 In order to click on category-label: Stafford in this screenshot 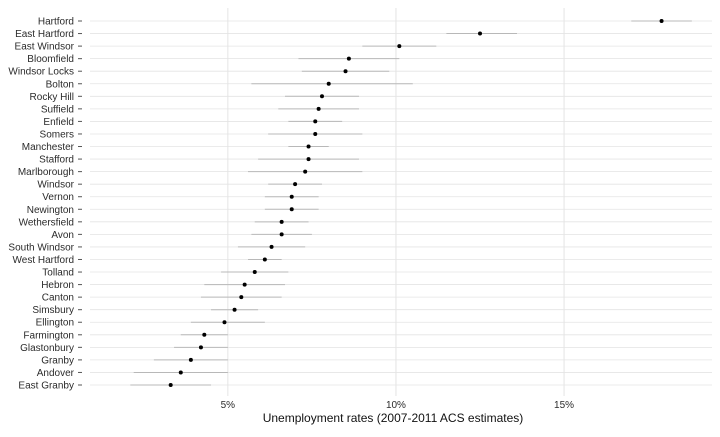, I will do `click(56, 160)`.